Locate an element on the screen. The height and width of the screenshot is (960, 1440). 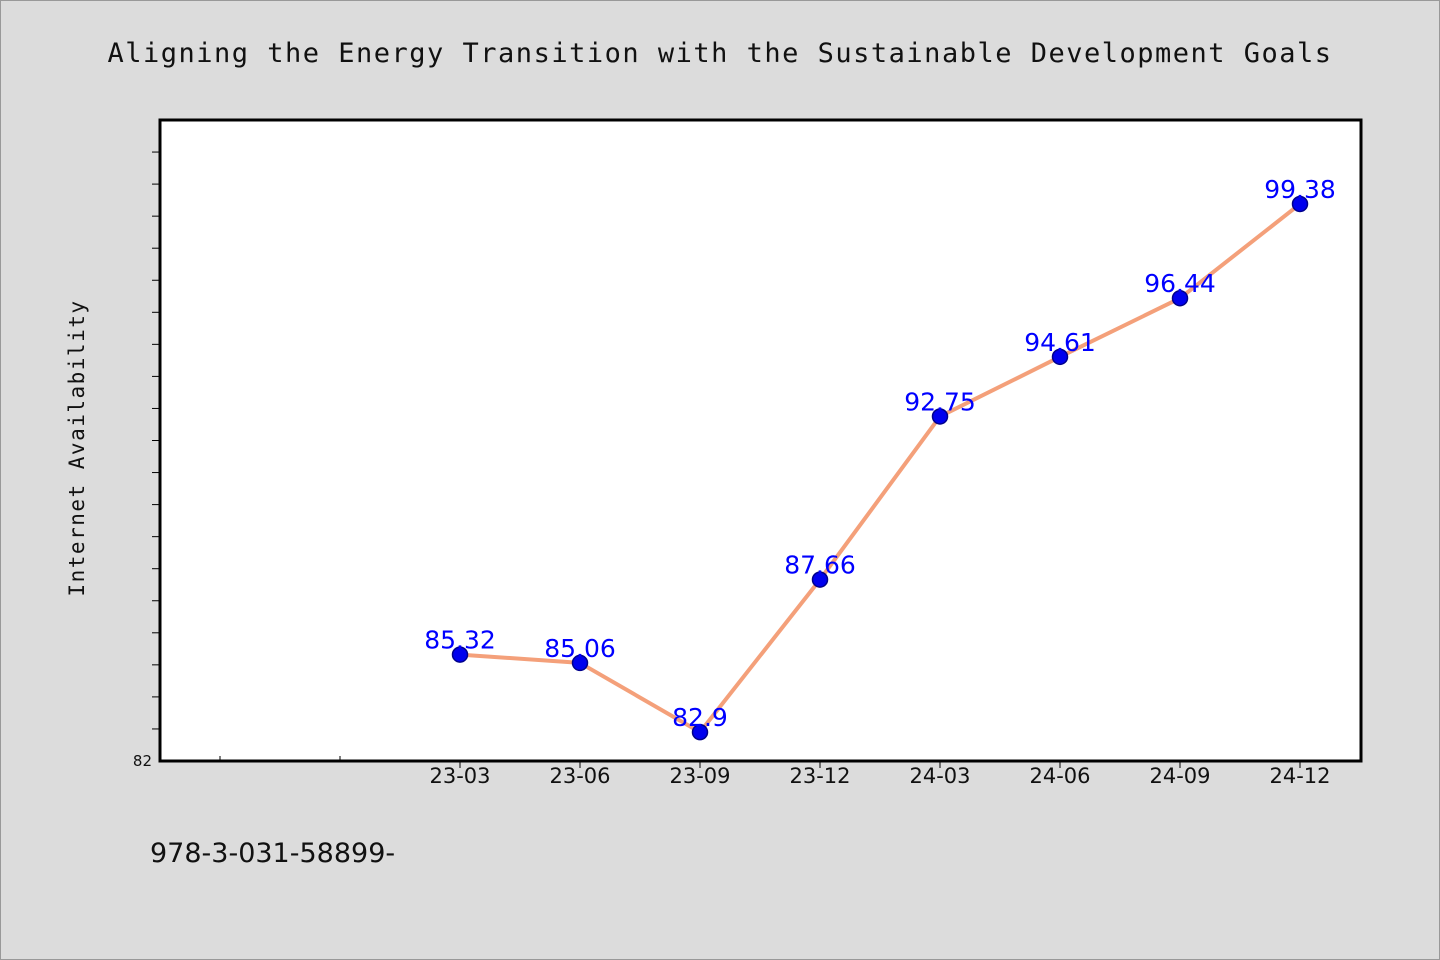
y-tick-label: 82 is located at coordinates (142, 761).